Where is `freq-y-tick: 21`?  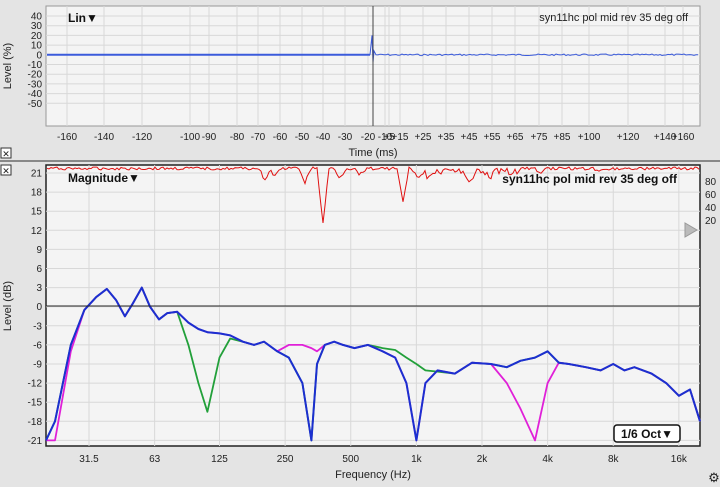 freq-y-tick: 21 is located at coordinates (37, 174).